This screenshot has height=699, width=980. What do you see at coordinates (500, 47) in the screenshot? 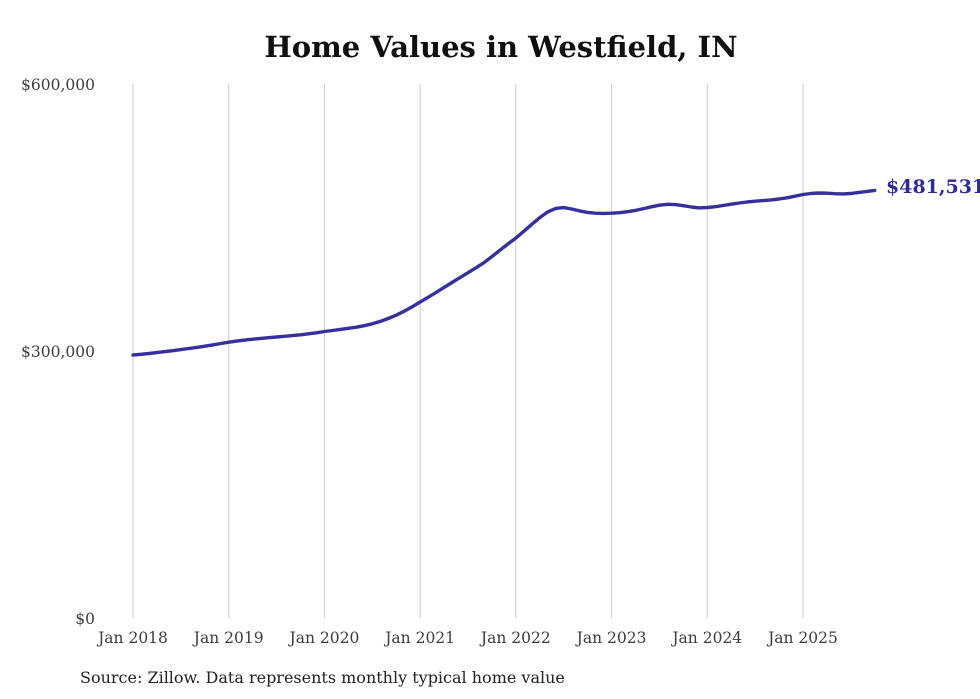
I see `chart-title: Home Values in Westfield, IN` at bounding box center [500, 47].